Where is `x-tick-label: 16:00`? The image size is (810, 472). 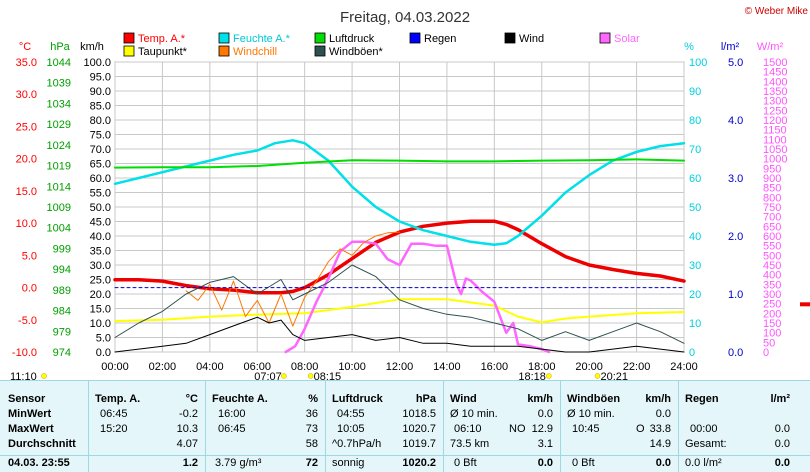
x-tick-label: 16:00 is located at coordinates (495, 367).